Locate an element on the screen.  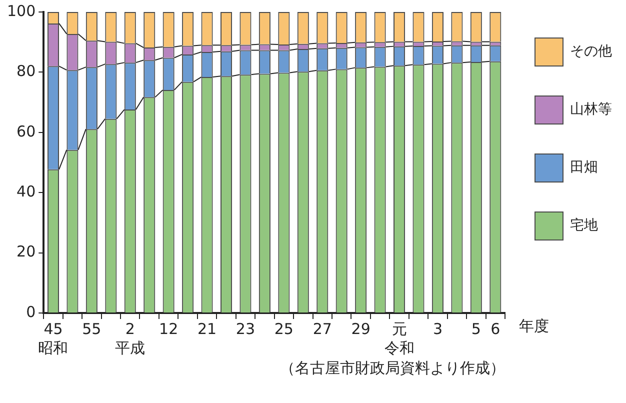
x-tick-label: 23 is located at coordinates (246, 329).